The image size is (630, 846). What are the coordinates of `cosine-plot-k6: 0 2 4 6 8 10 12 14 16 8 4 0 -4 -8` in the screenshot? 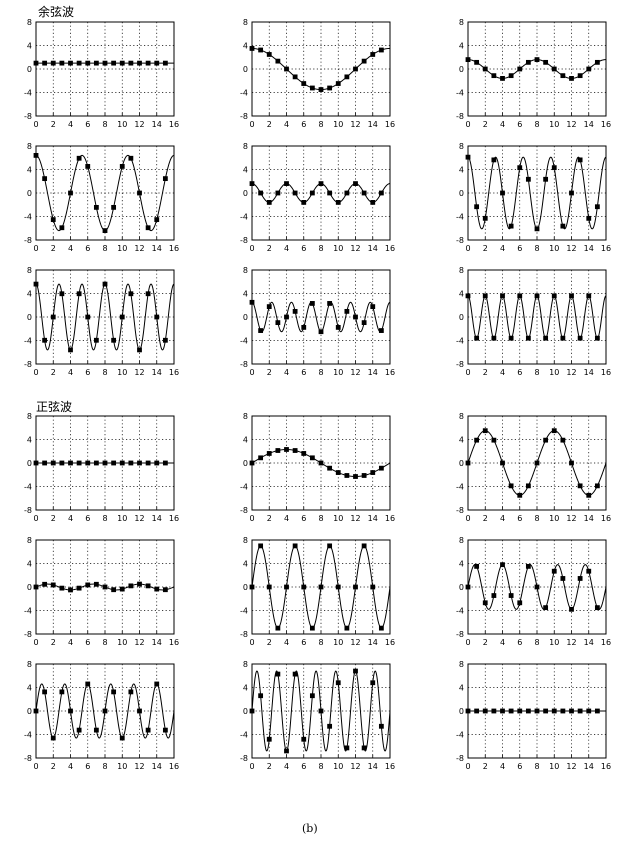 It's located at (101, 321).